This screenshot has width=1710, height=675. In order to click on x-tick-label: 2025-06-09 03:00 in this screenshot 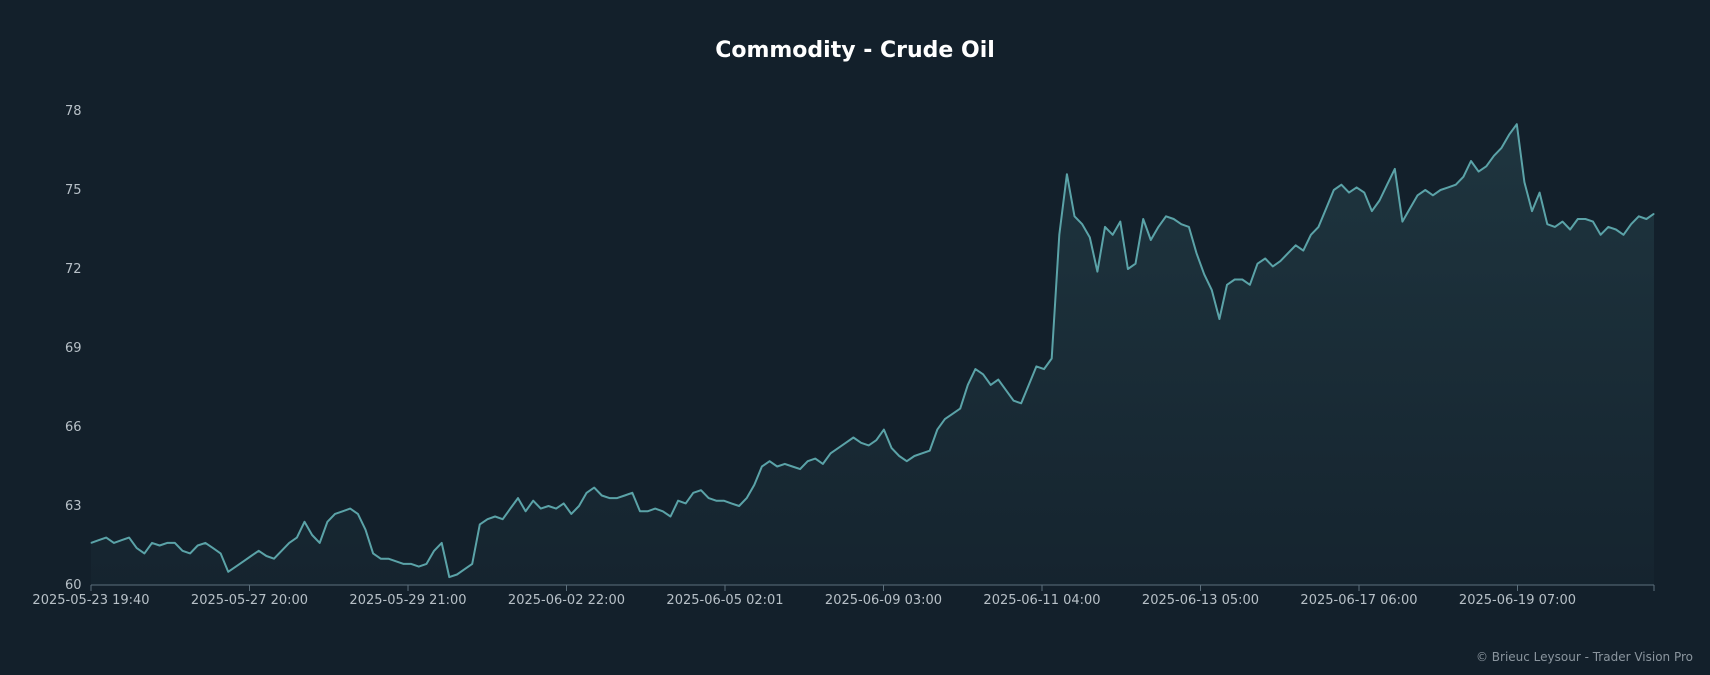, I will do `click(883, 600)`.